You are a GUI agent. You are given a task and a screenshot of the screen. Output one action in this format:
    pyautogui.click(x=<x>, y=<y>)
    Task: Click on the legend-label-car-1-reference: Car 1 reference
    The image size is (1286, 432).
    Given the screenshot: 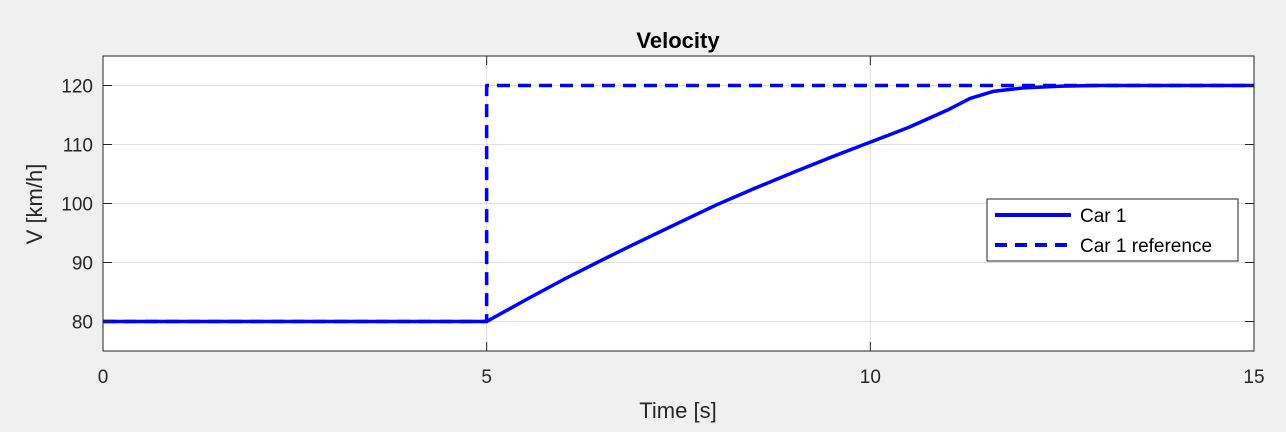 What is the action you would take?
    pyautogui.click(x=1146, y=246)
    